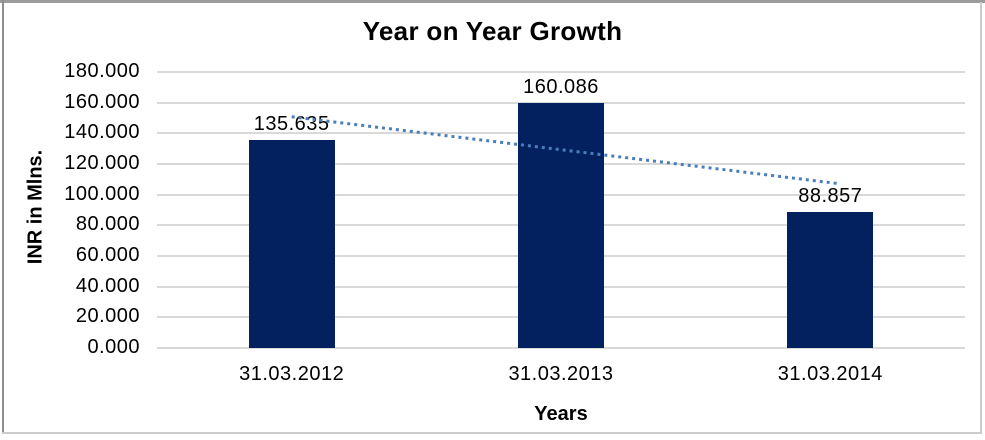  What do you see at coordinates (102, 163) in the screenshot?
I see `y-tick-label: 120.000` at bounding box center [102, 163].